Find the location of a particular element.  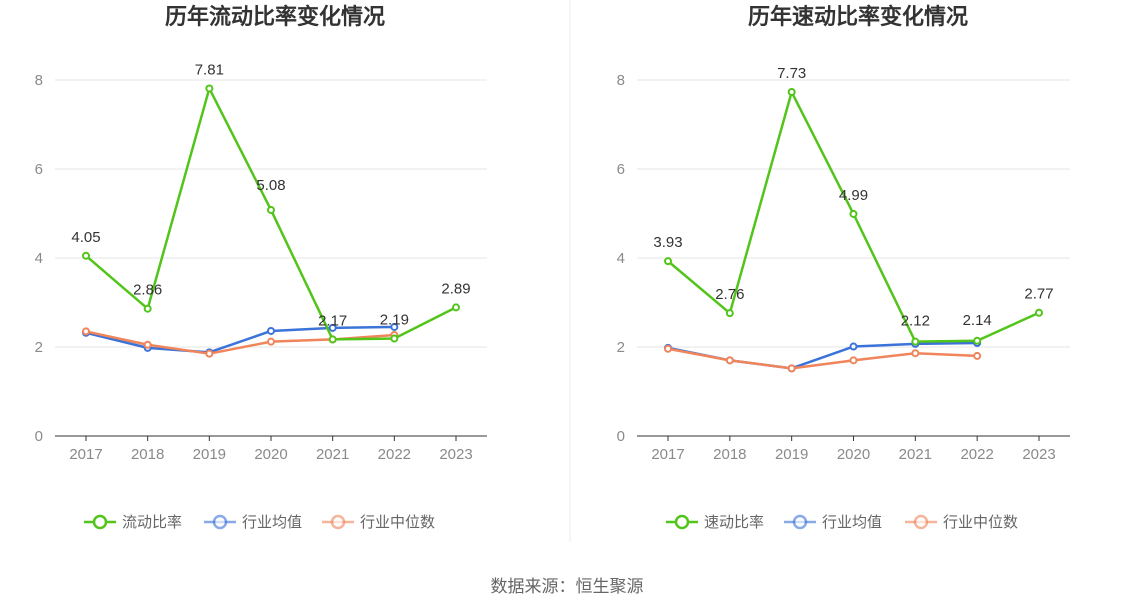

chart-title: 历年速动比率变化情况 is located at coordinates (858, 16).